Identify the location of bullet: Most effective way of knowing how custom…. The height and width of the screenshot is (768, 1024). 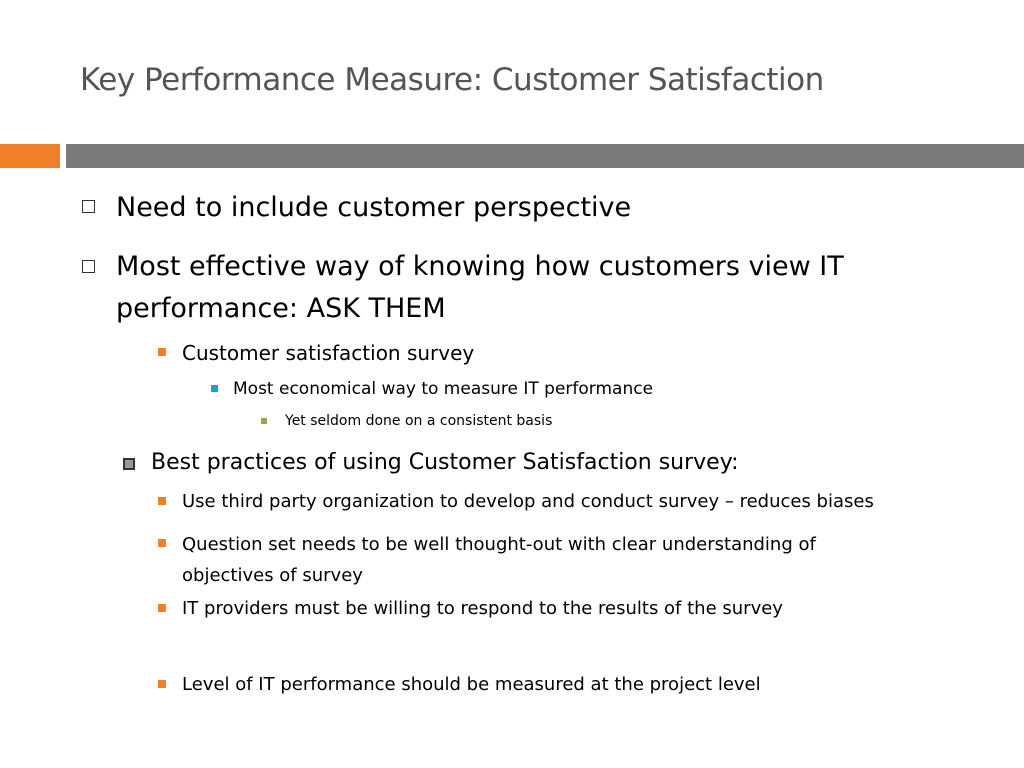
(499, 288).